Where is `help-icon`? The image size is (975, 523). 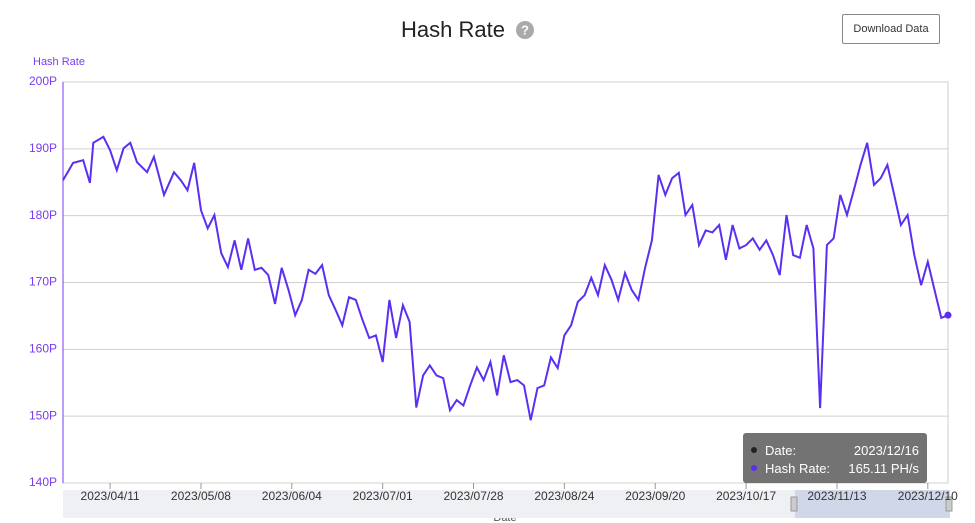
help-icon is located at coordinates (525, 30).